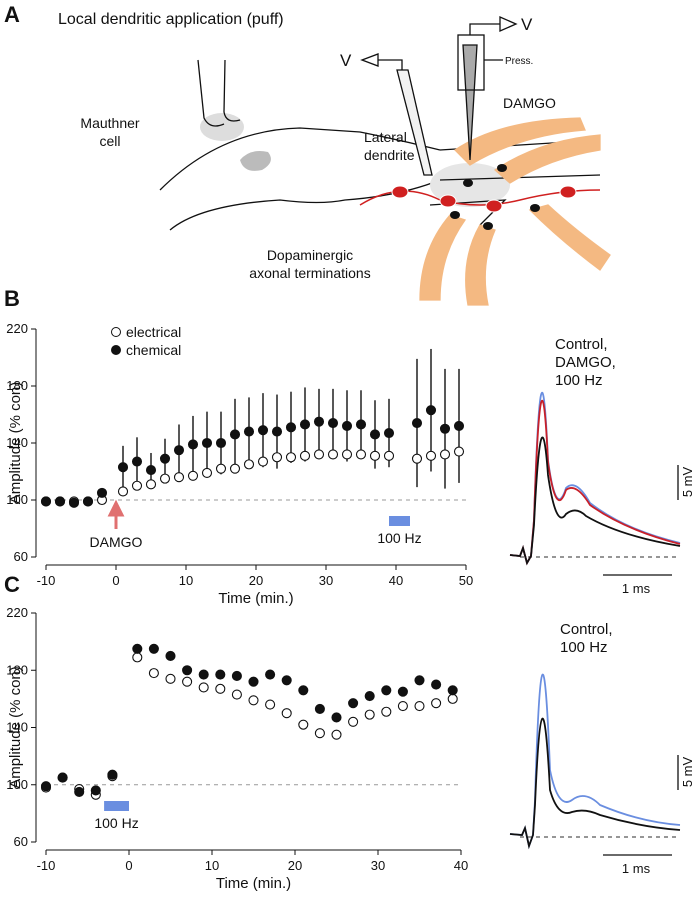  What do you see at coordinates (219, 93) in the screenshot?
I see `pipette` at bounding box center [219, 93].